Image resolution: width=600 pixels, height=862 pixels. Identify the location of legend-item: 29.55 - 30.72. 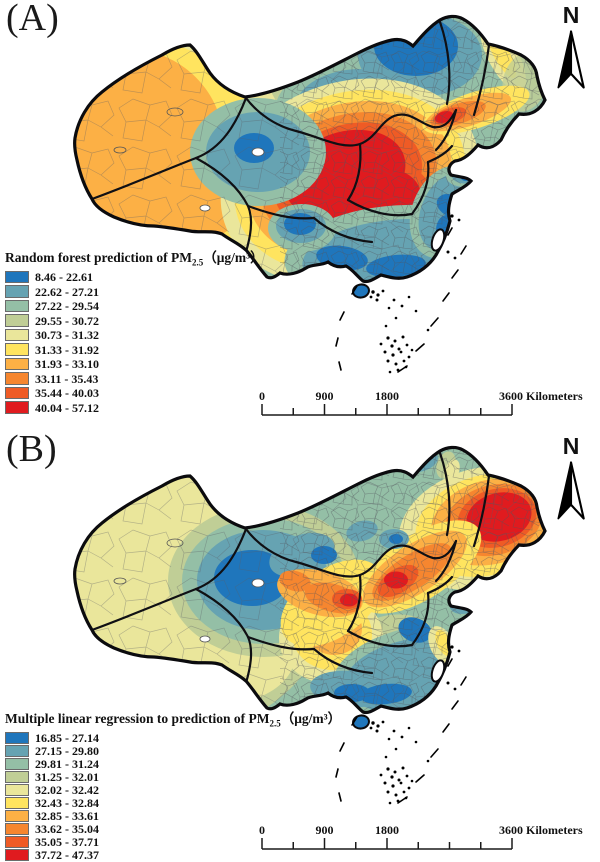
(200, 320).